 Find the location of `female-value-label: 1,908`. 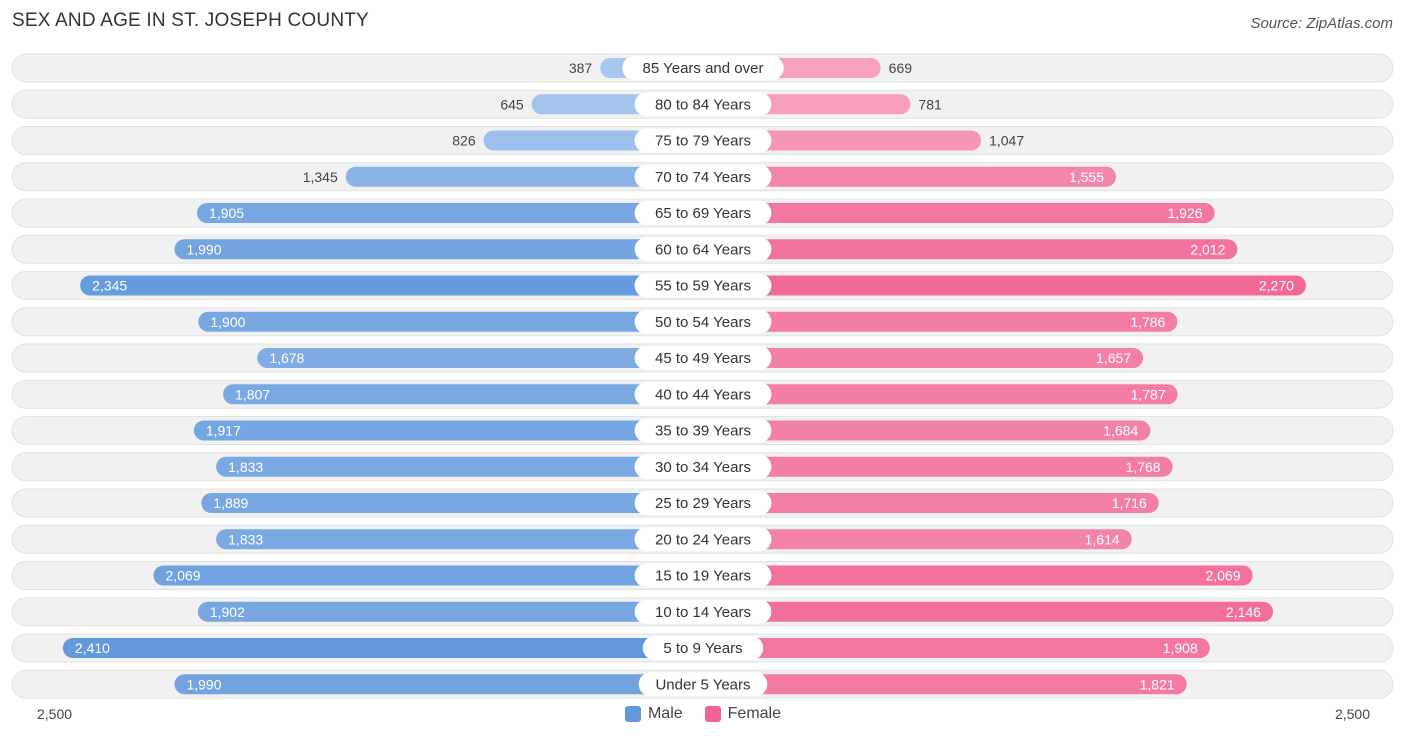

female-value-label: 1,908 is located at coordinates (1180, 648).